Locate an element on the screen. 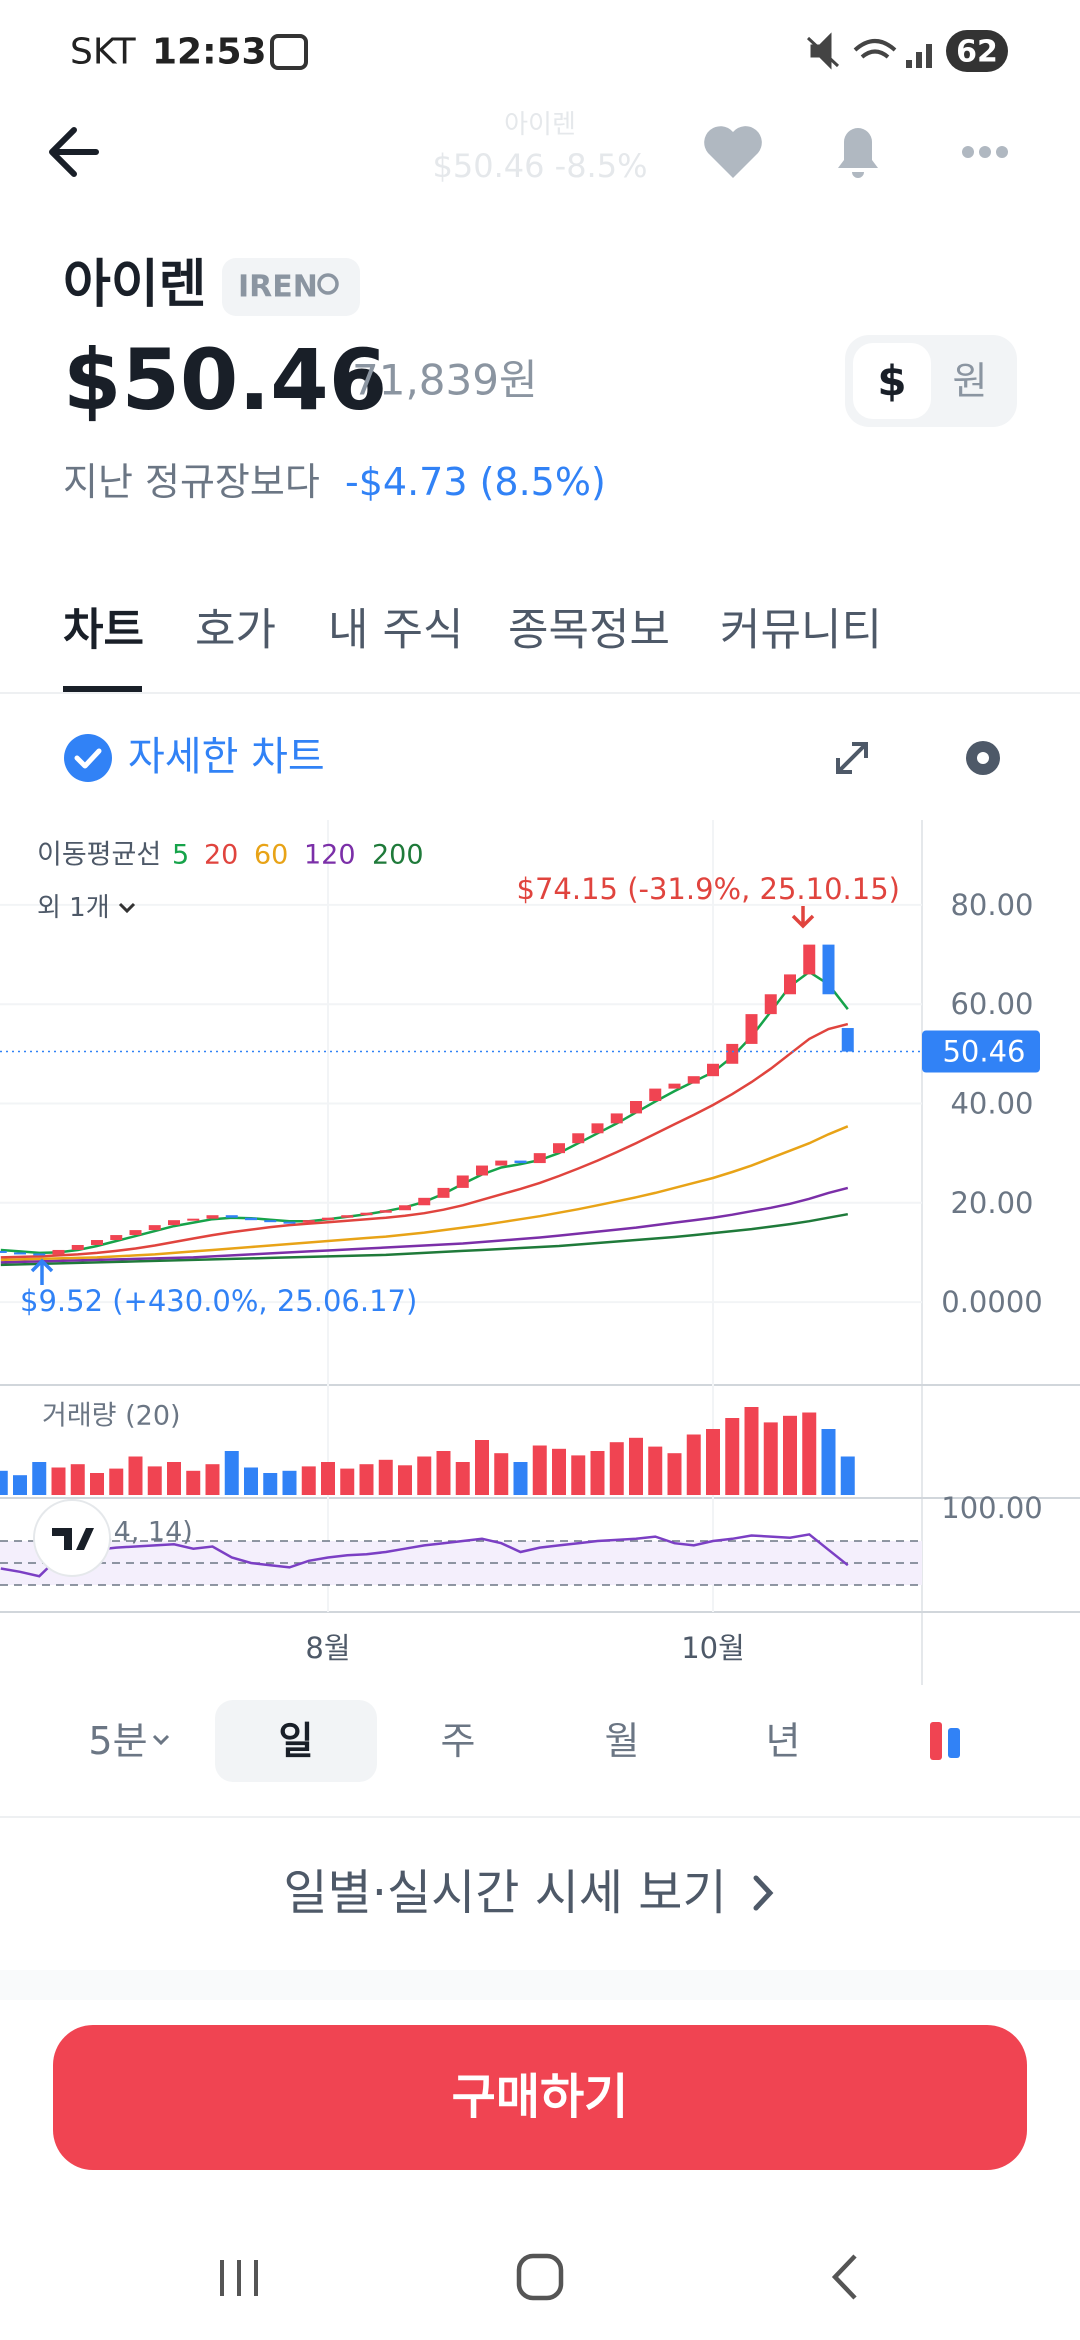 Image resolution: width=1080 pixels, height=2340 pixels. y-tick-label: 20.00 is located at coordinates (991, 1203).